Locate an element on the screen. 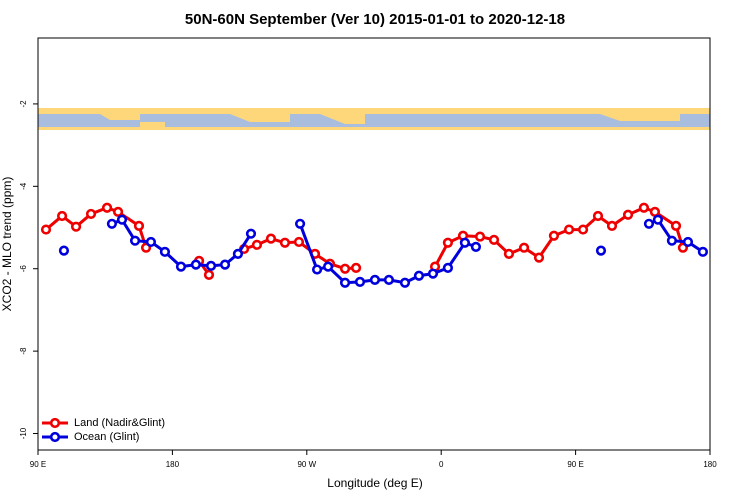 The image size is (750, 500). x-tick-label: 90 W is located at coordinates (306, 464).